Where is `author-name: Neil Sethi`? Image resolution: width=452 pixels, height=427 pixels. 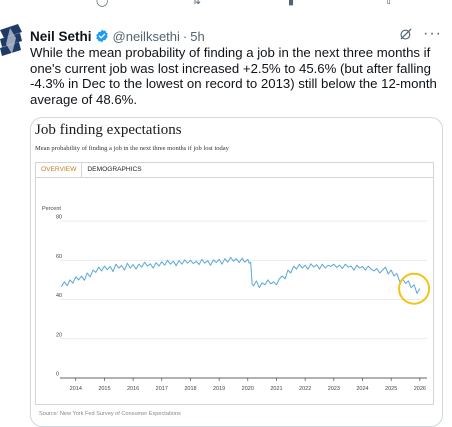
author-name: Neil Sethi is located at coordinates (61, 36).